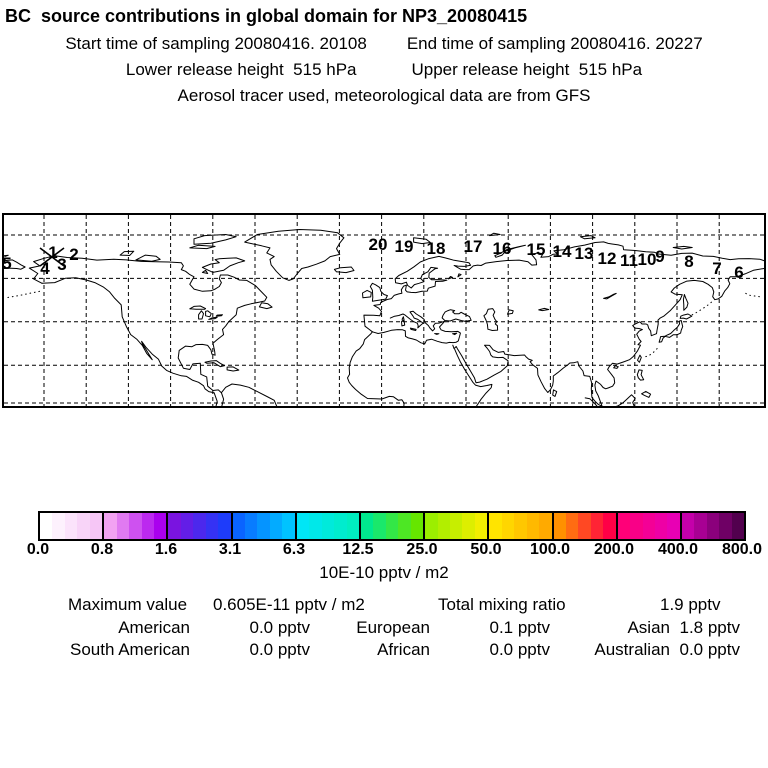  What do you see at coordinates (584, 253) in the screenshot?
I see `trajectory-point-label: 13` at bounding box center [584, 253].